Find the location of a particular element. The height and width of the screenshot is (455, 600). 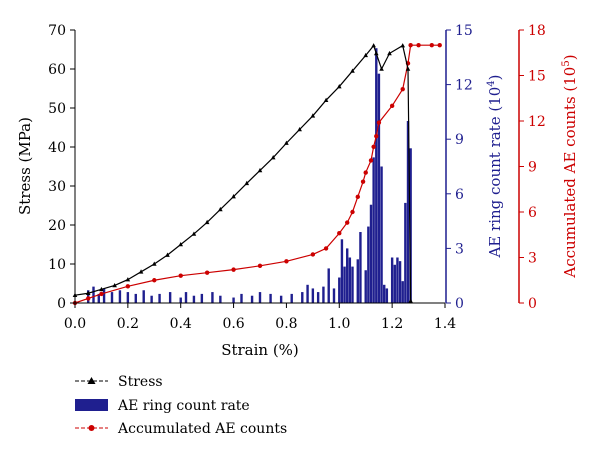

x-tick-label: 0.2 is located at coordinates (128, 324).